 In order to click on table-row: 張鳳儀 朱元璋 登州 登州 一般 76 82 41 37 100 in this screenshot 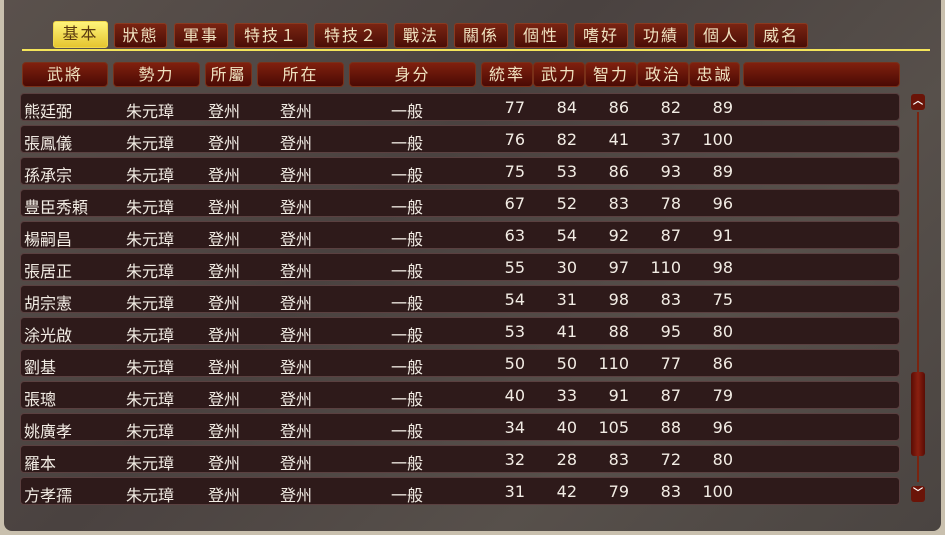, I will do `click(460, 139)`.